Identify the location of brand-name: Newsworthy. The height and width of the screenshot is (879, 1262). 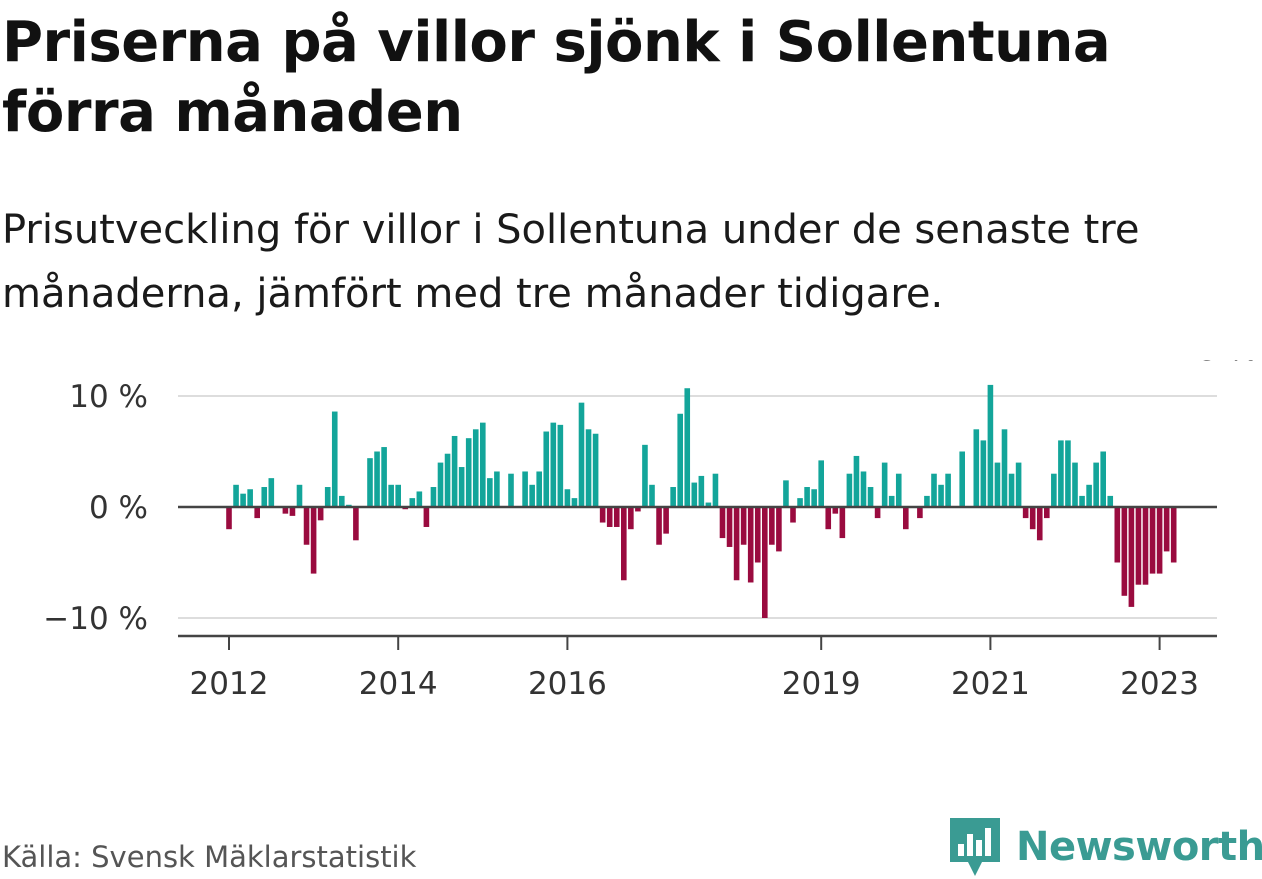
(1139, 847).